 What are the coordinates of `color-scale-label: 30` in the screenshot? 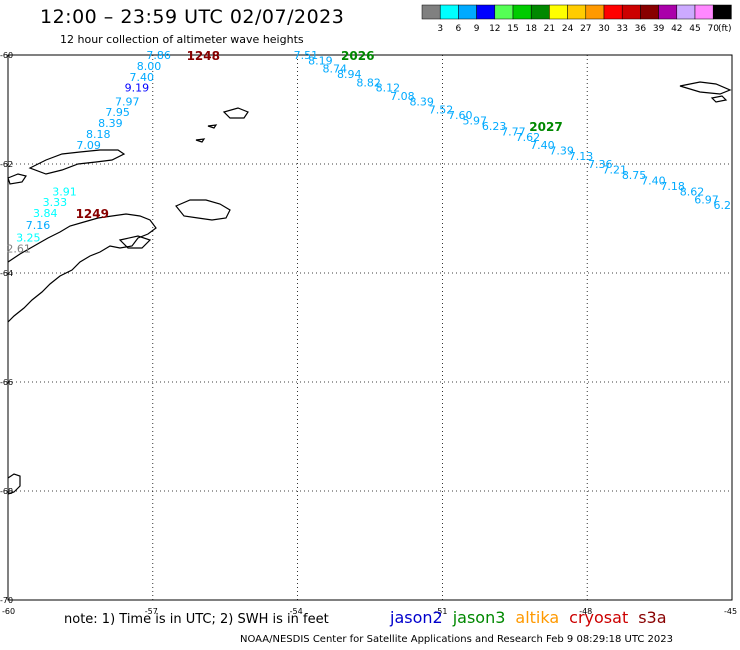 It's located at (604, 29).